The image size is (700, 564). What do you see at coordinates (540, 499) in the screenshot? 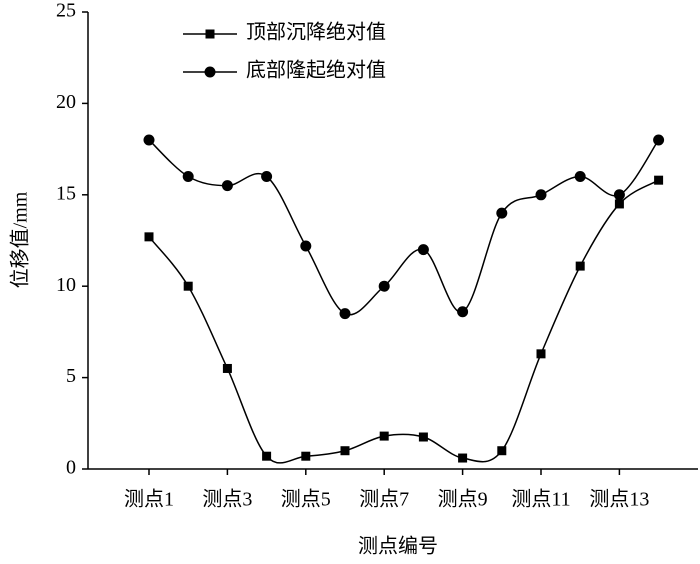
I see `x-tick-label: 测点11` at bounding box center [540, 499].